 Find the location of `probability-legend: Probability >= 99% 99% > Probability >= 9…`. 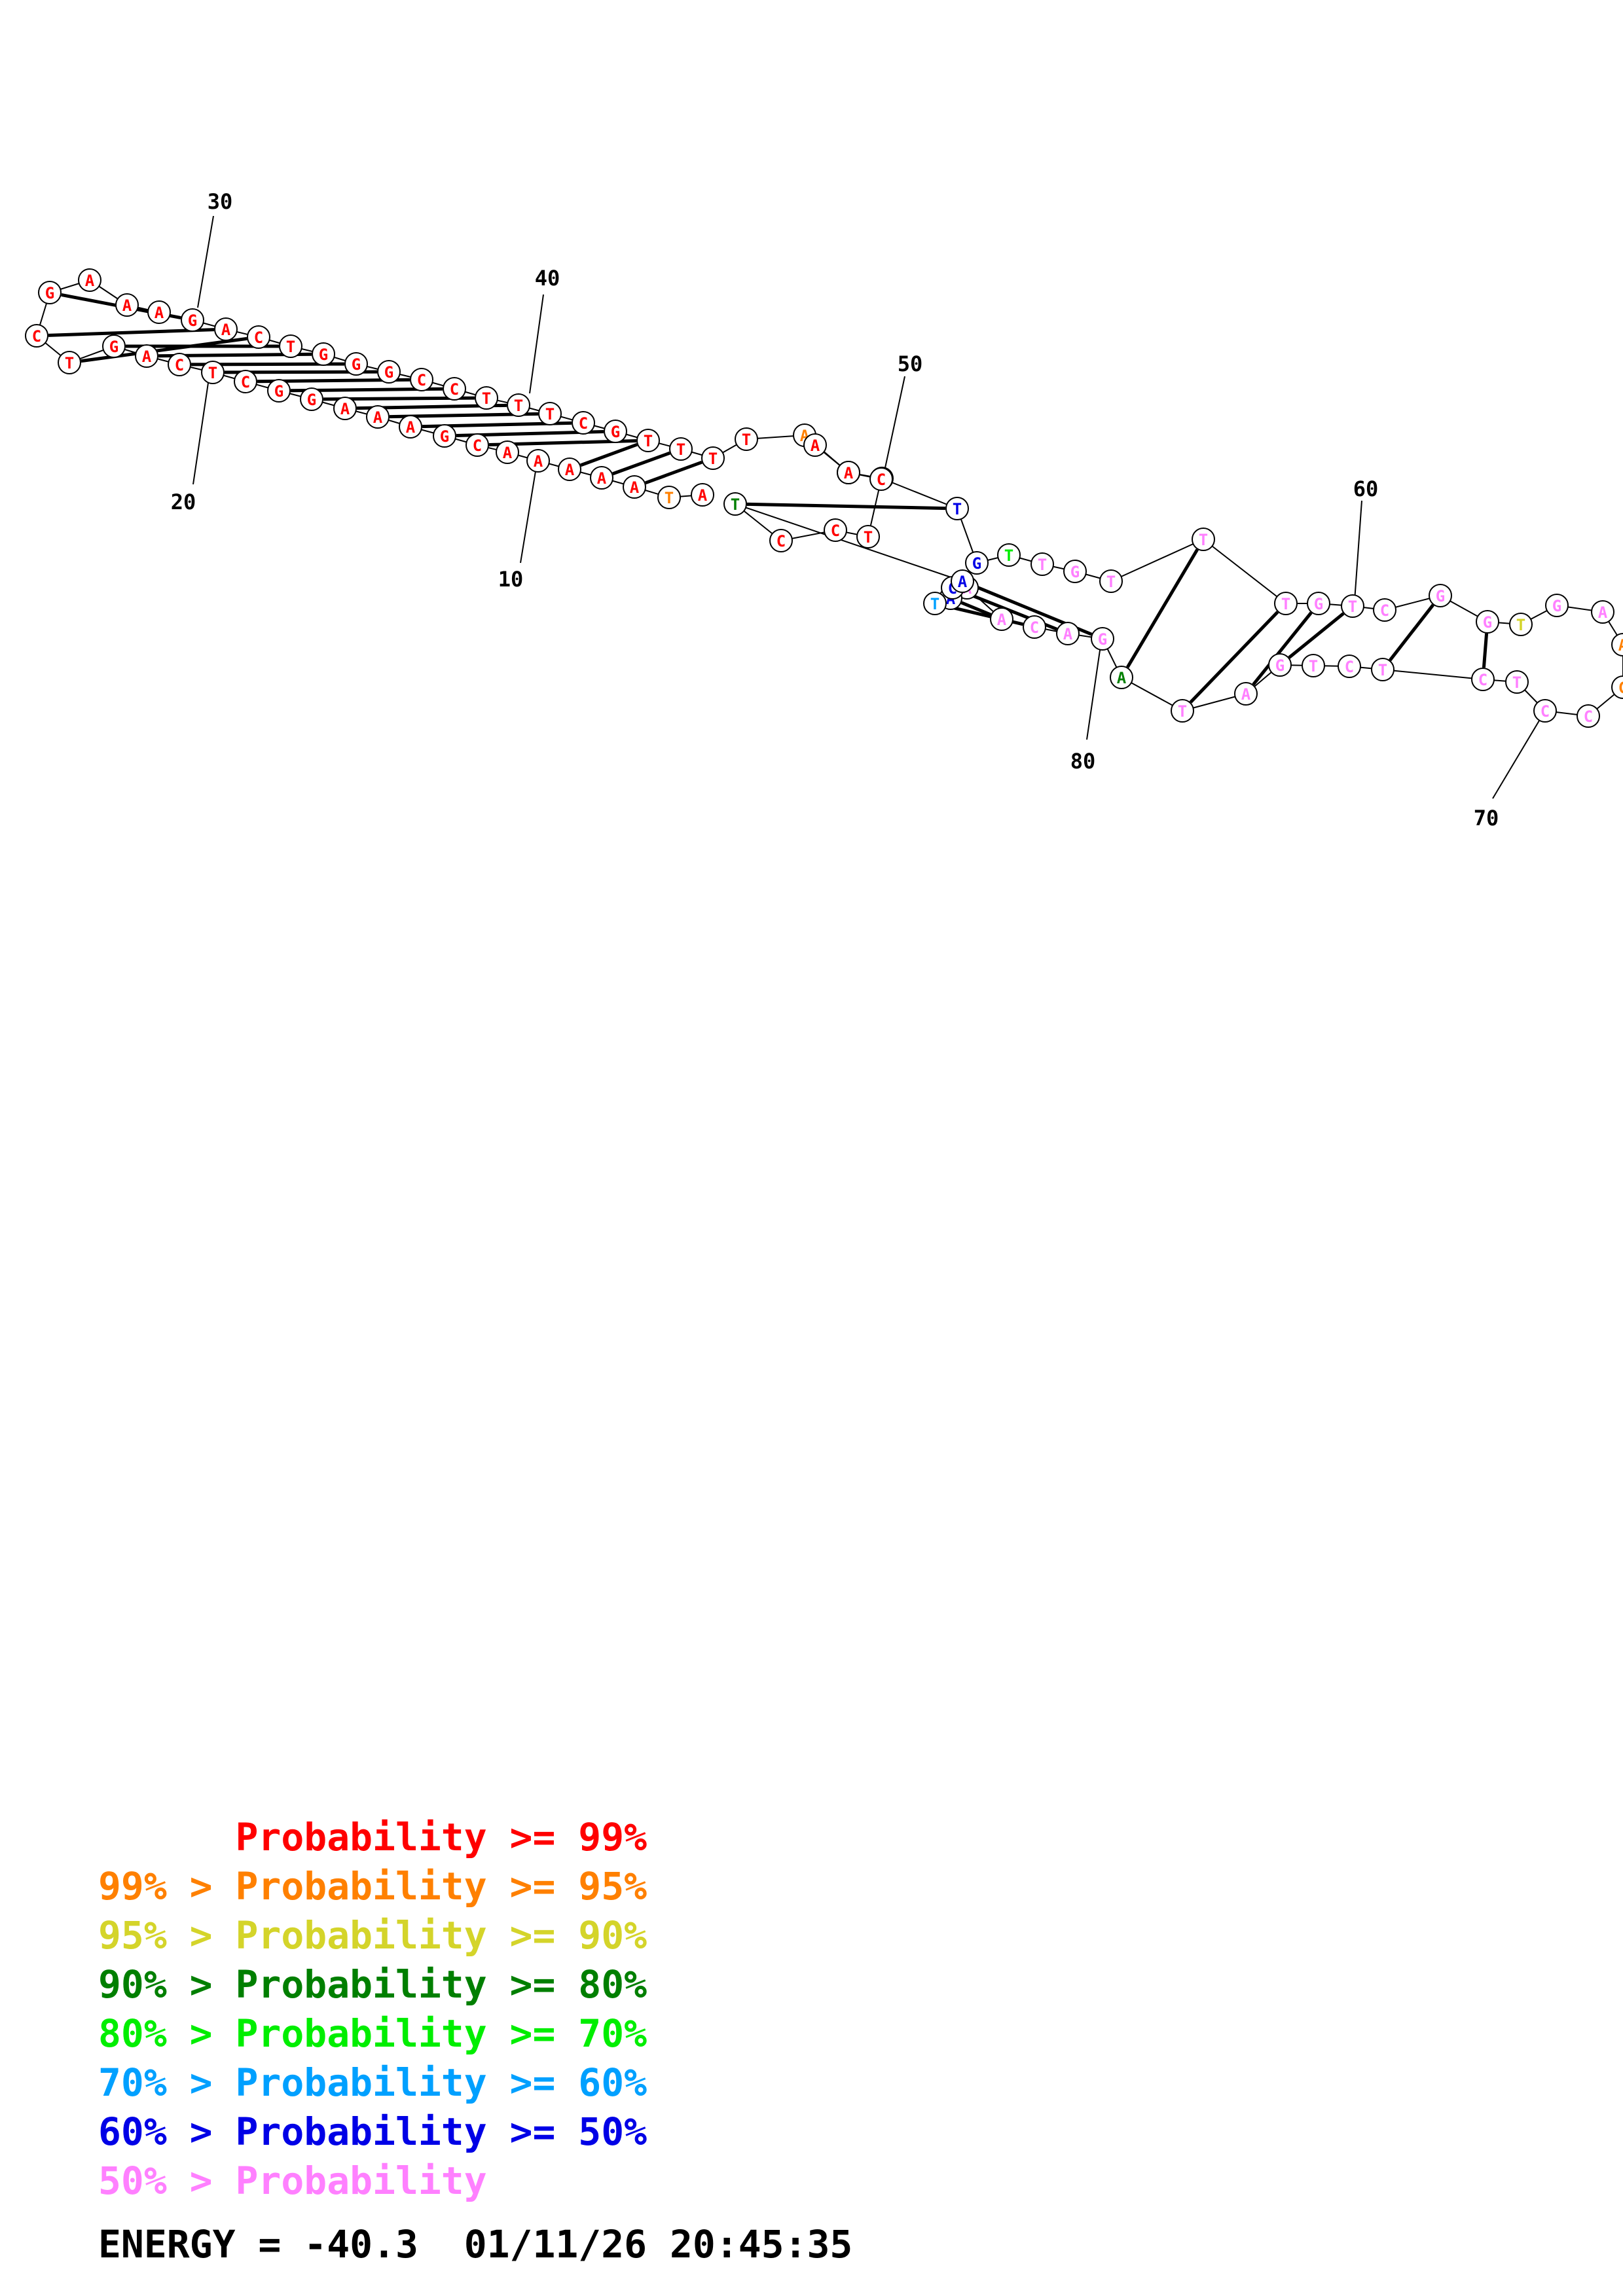

probability-legend: Probability >= 99% 99% > Probability >= 9… is located at coordinates (372, 2009).